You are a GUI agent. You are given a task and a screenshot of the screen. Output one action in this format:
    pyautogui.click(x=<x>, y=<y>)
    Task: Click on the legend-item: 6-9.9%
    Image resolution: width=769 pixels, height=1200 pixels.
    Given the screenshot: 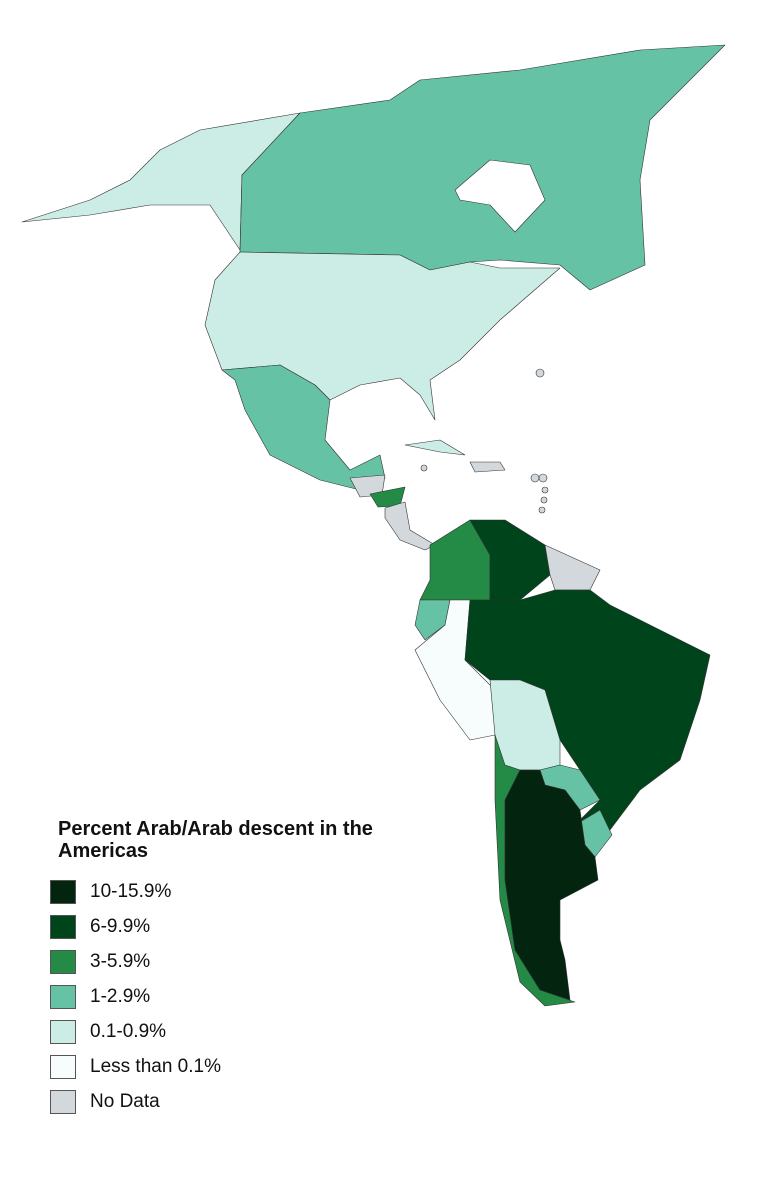 What is the action you would take?
    pyautogui.click(x=250, y=926)
    